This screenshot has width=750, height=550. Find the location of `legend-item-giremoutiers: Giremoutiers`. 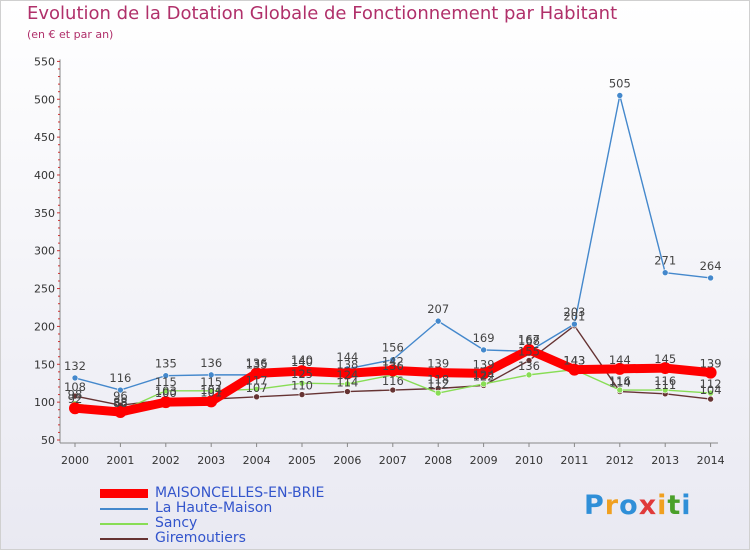

legend-item-giremoutiers: Giremoutiers is located at coordinates (212, 538).